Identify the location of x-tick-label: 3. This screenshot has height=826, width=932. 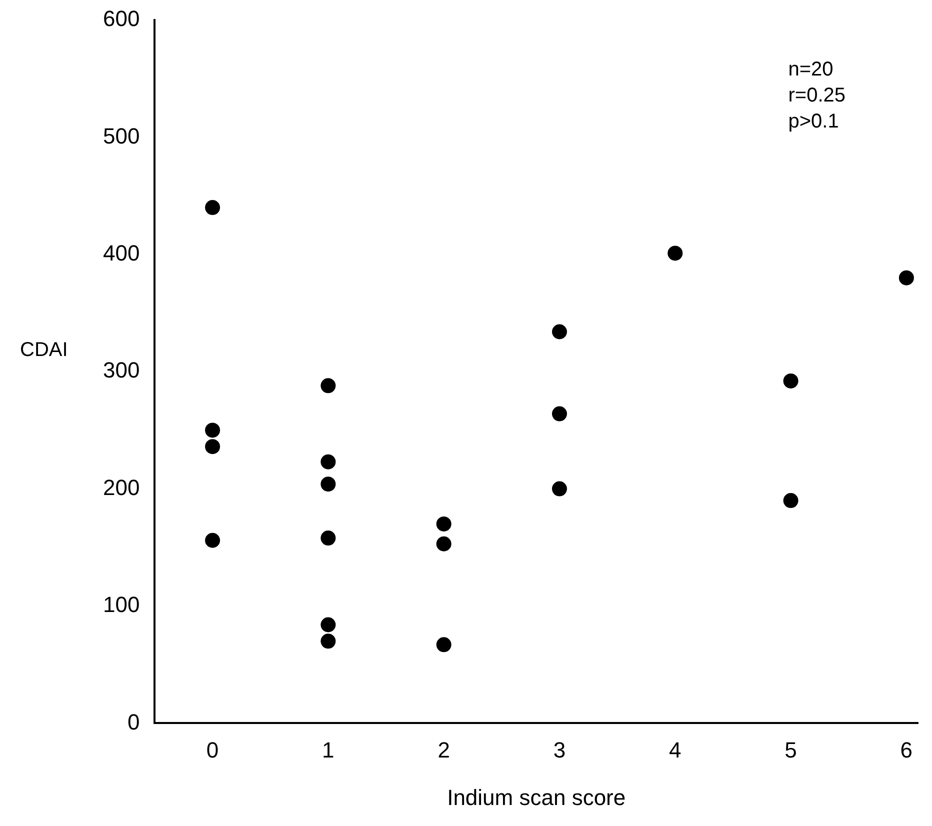
(559, 749).